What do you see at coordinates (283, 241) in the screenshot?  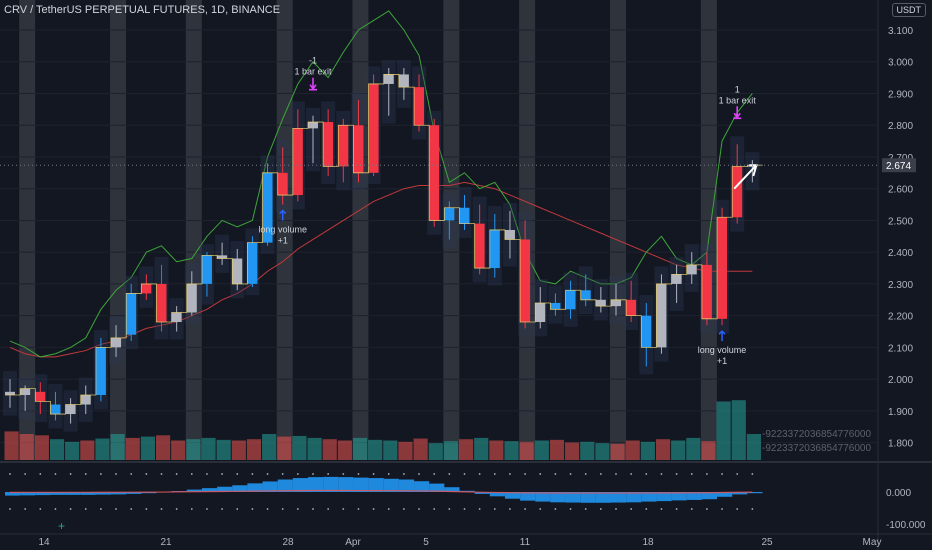 I see `entry-signal-label: +1` at bounding box center [283, 241].